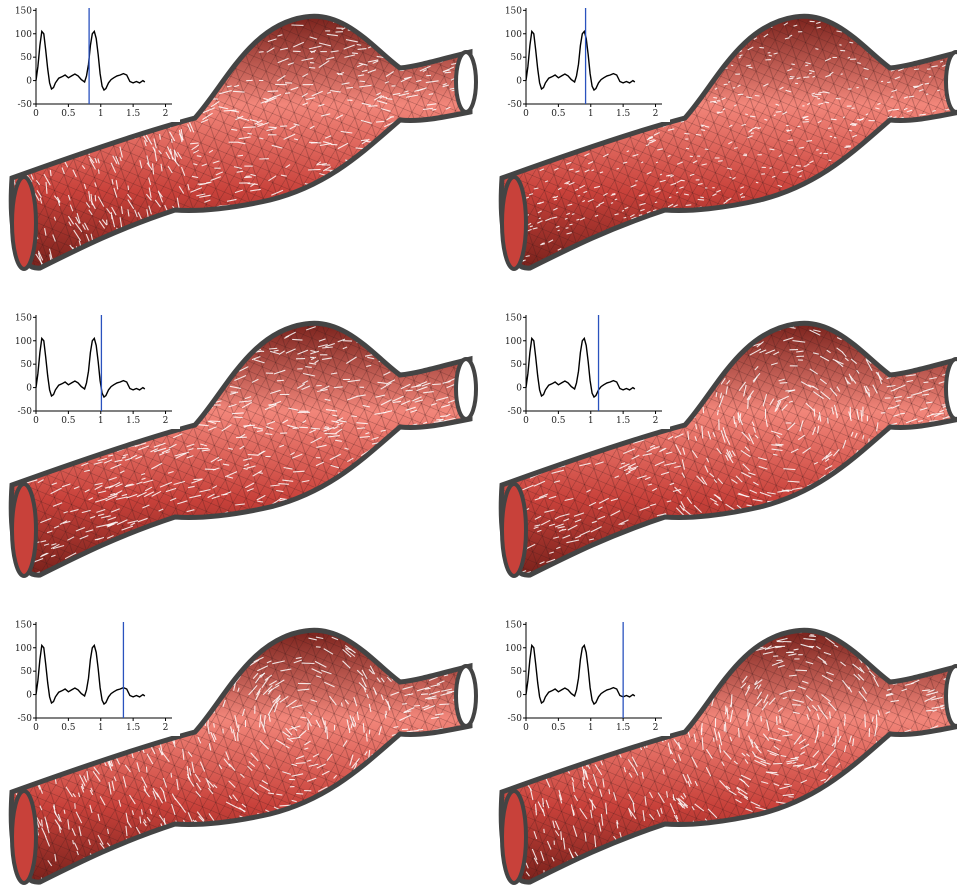  What do you see at coordinates (27, 672) in the screenshot?
I see `y-tick-label: 50` at bounding box center [27, 672].